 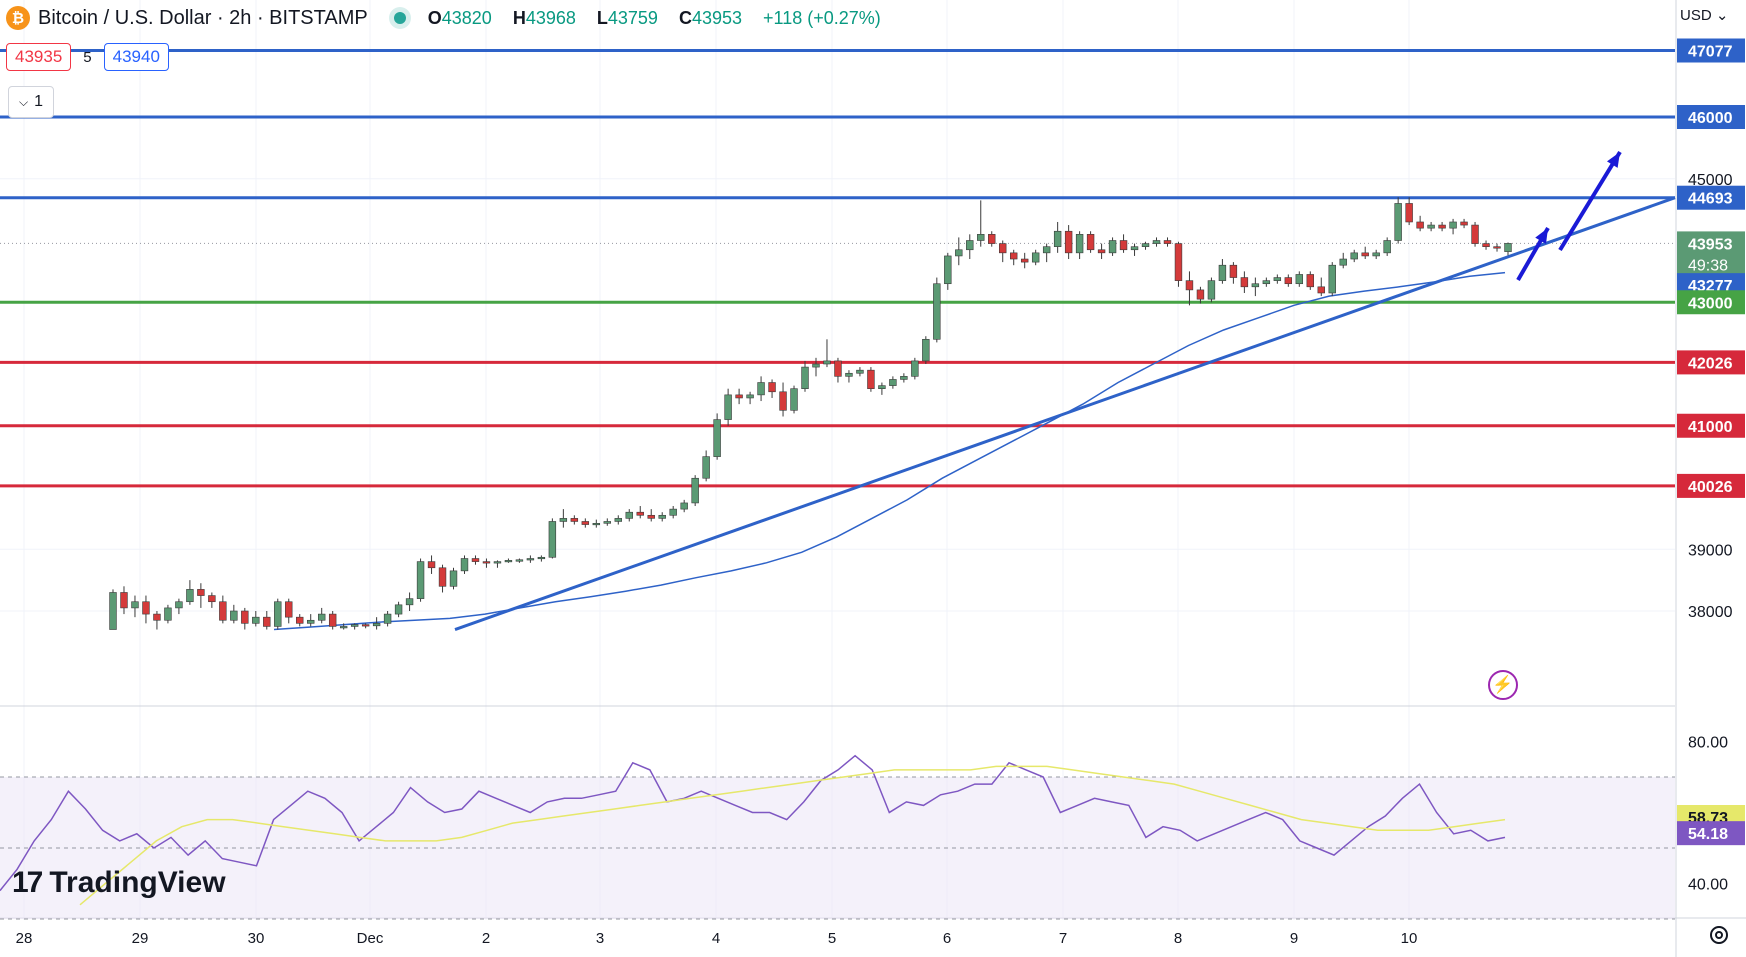 I want to click on time-tick-label: 2, so click(x=486, y=938).